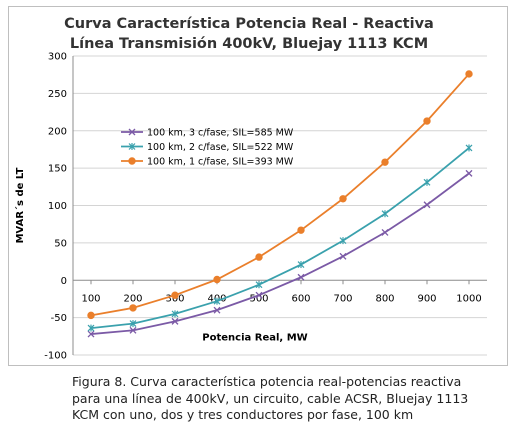 The image size is (516, 442). Describe the element at coordinates (20, 205) in the screenshot. I see `y-axis-title: MVAR´s de LT` at that location.